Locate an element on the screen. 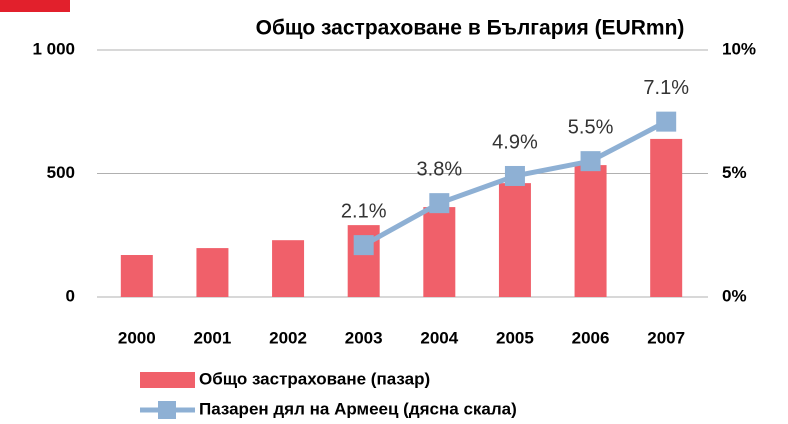 This screenshot has height=424, width=788. y2-tick-label: 0% is located at coordinates (734, 295).